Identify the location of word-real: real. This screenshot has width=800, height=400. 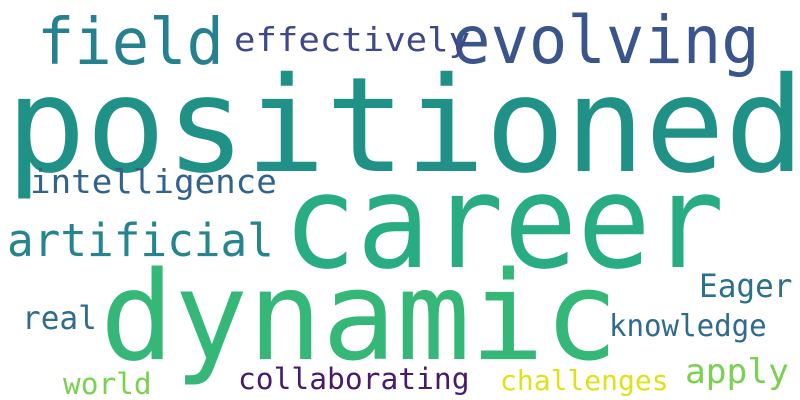
(59, 318).